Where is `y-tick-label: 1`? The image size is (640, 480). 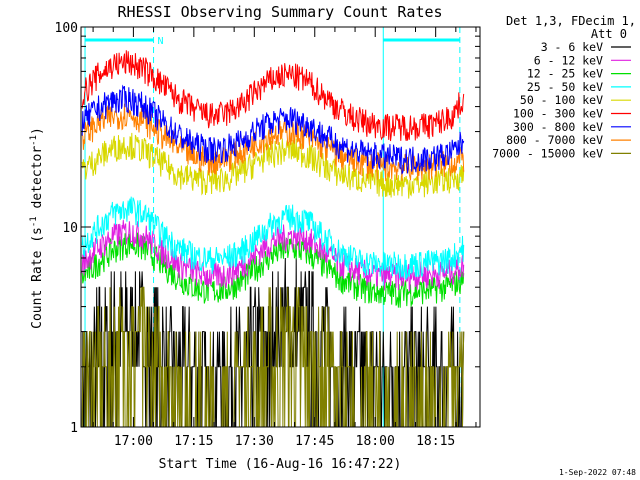 y-tick-label: 1 is located at coordinates (74, 428).